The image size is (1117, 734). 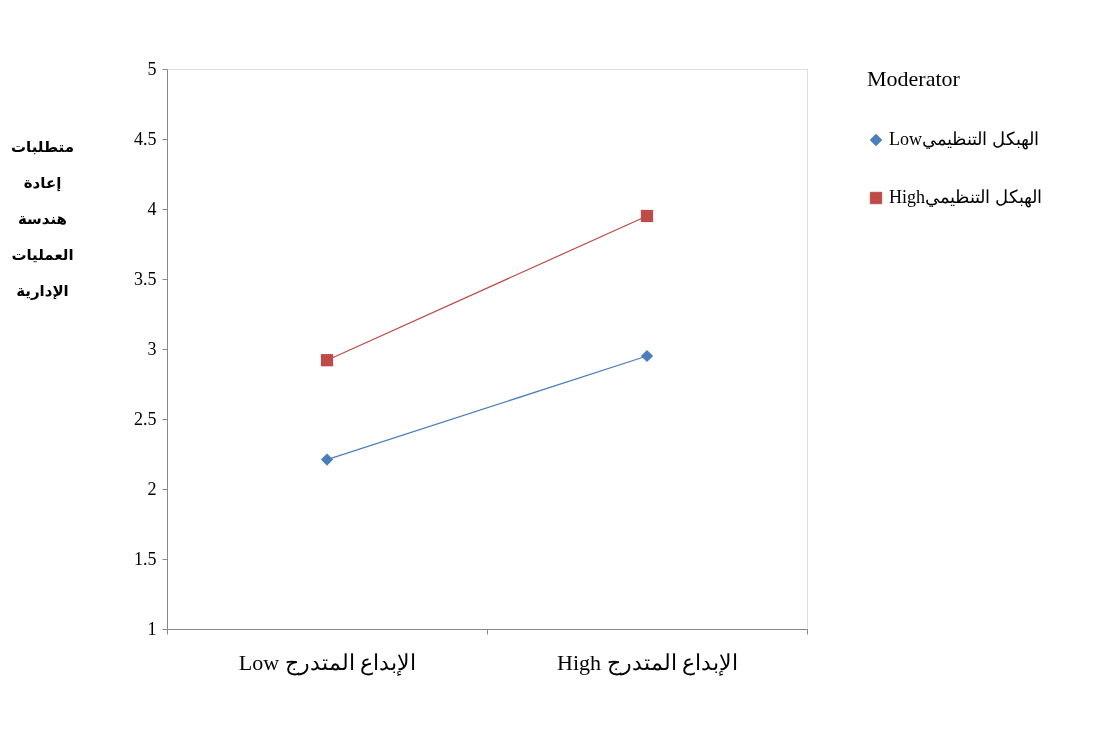 What do you see at coordinates (152, 488) in the screenshot?
I see `y-tick-label: 2` at bounding box center [152, 488].